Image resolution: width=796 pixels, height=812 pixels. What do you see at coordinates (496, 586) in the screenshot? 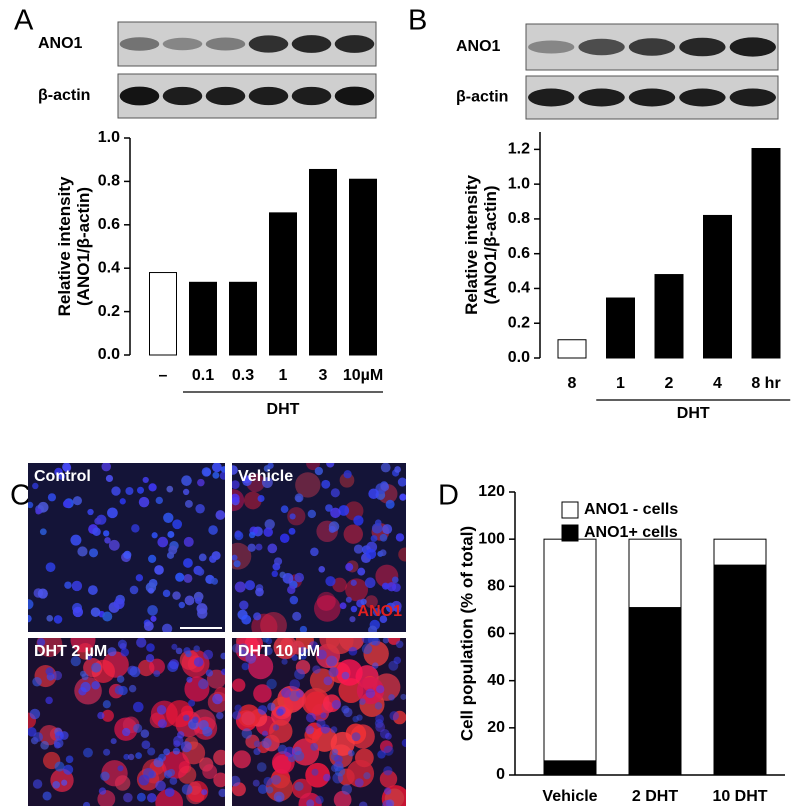
I see `y-tick-label: 80` at bounding box center [496, 586].